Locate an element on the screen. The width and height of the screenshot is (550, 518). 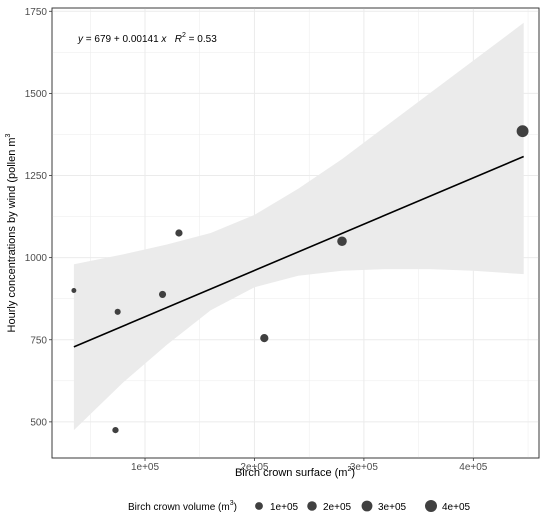
legend-items: 1e+05 2e+05 3e+05 4e+05 is located at coordinates (363, 506).